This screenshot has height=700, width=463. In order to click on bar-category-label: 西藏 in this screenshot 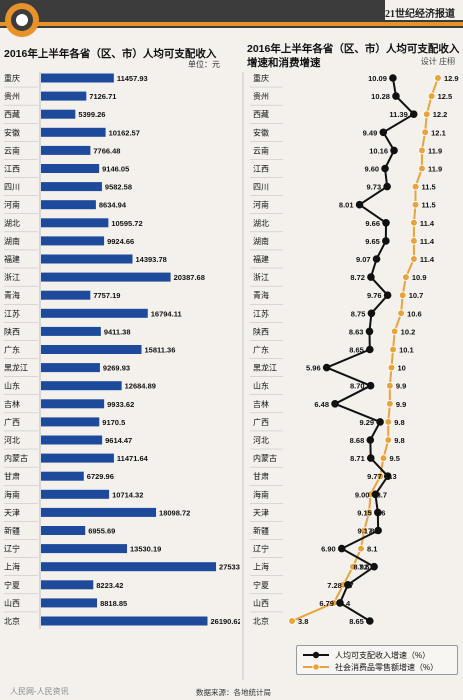, I will do `click(12, 114)`.